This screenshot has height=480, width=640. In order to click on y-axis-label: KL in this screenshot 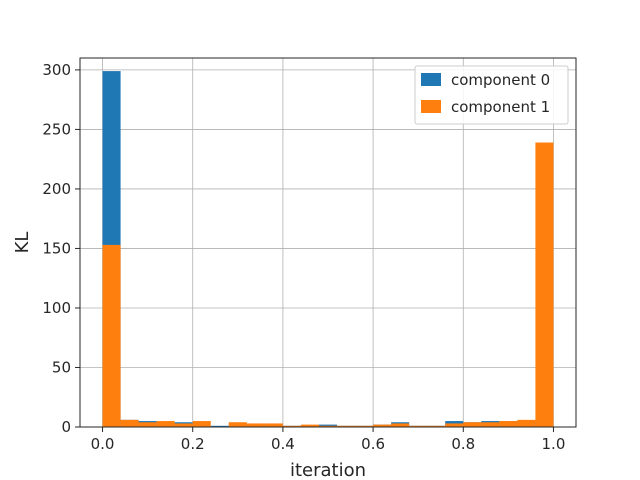, I will do `click(22, 243)`.